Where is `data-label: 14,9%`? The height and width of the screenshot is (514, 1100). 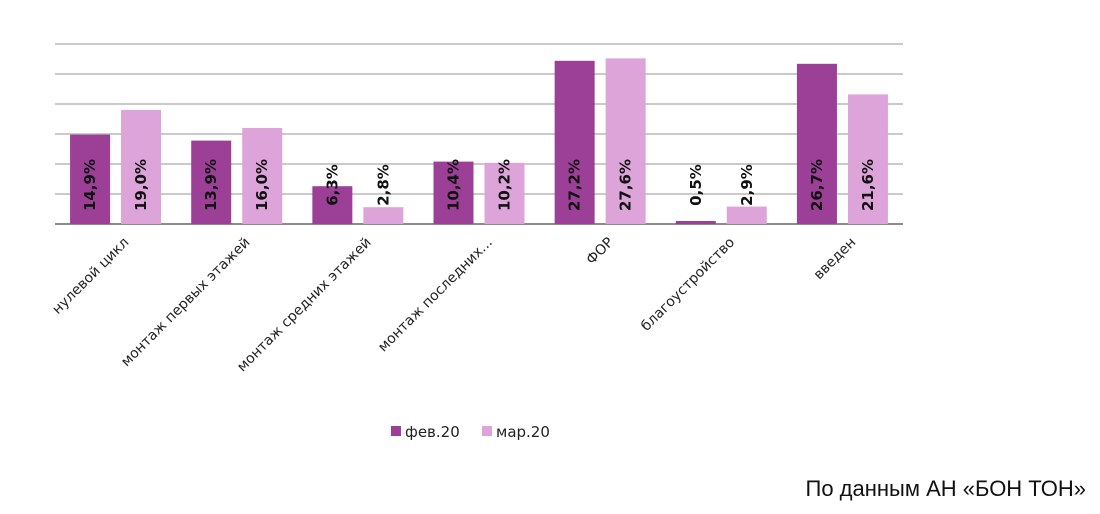
data-label: 14,9% is located at coordinates (90, 185).